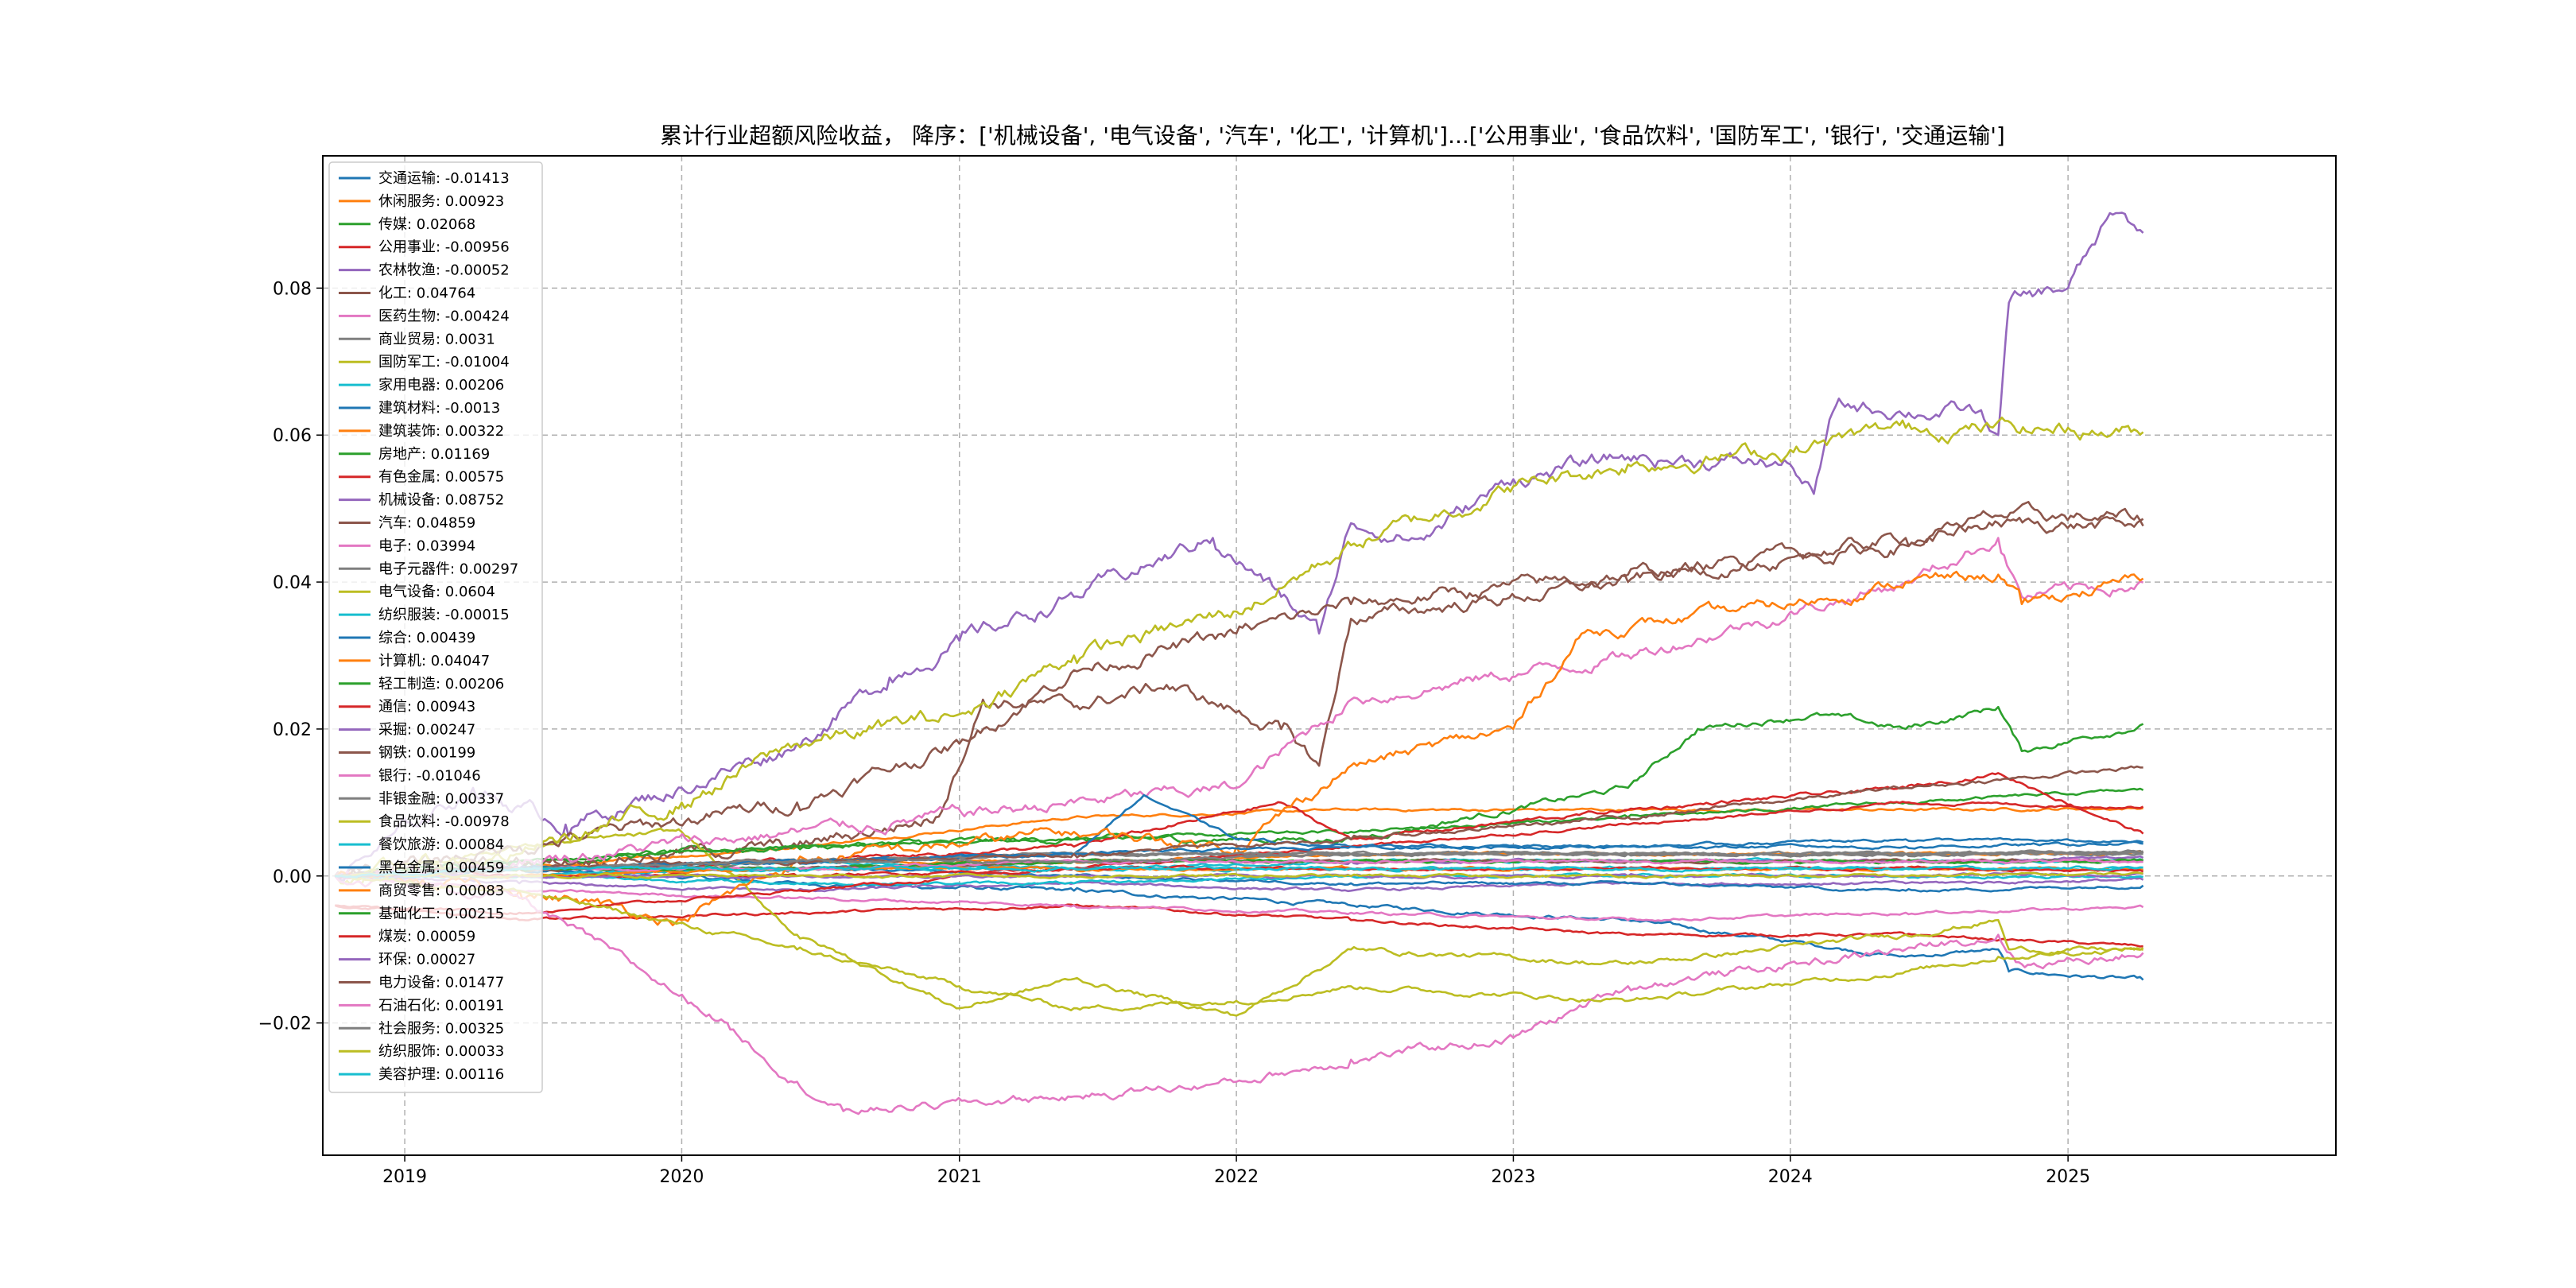  I want to click on legend-label: 交通运输: -0.01413, so click(444, 178).